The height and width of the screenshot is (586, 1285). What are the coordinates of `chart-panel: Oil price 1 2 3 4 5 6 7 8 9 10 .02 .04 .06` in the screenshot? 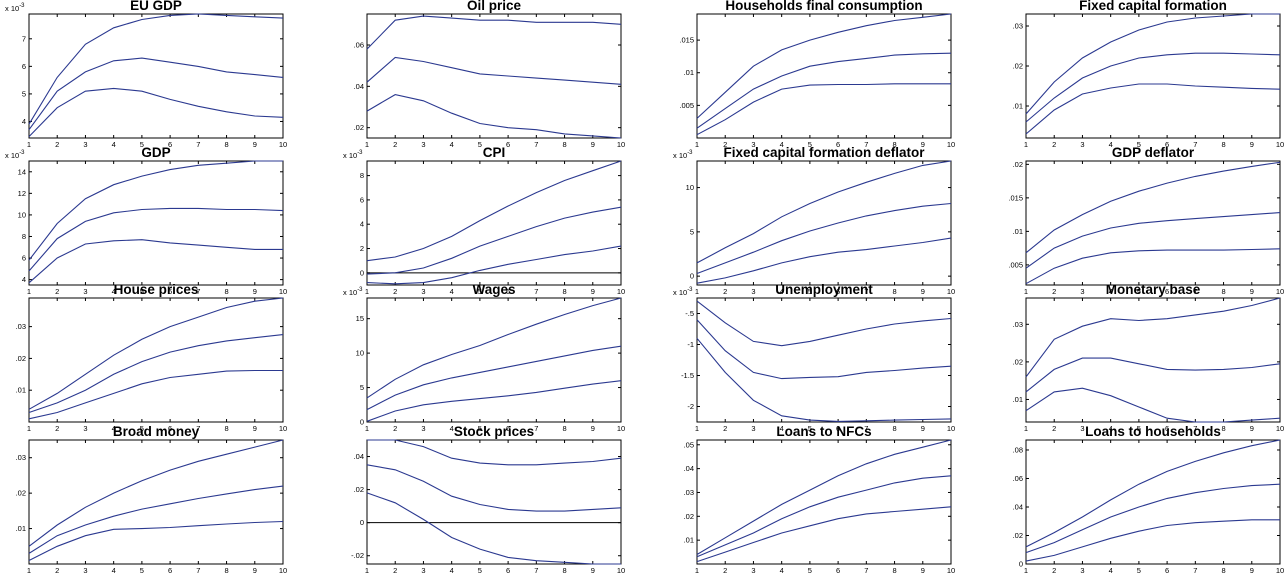 It's located at (490, 74).